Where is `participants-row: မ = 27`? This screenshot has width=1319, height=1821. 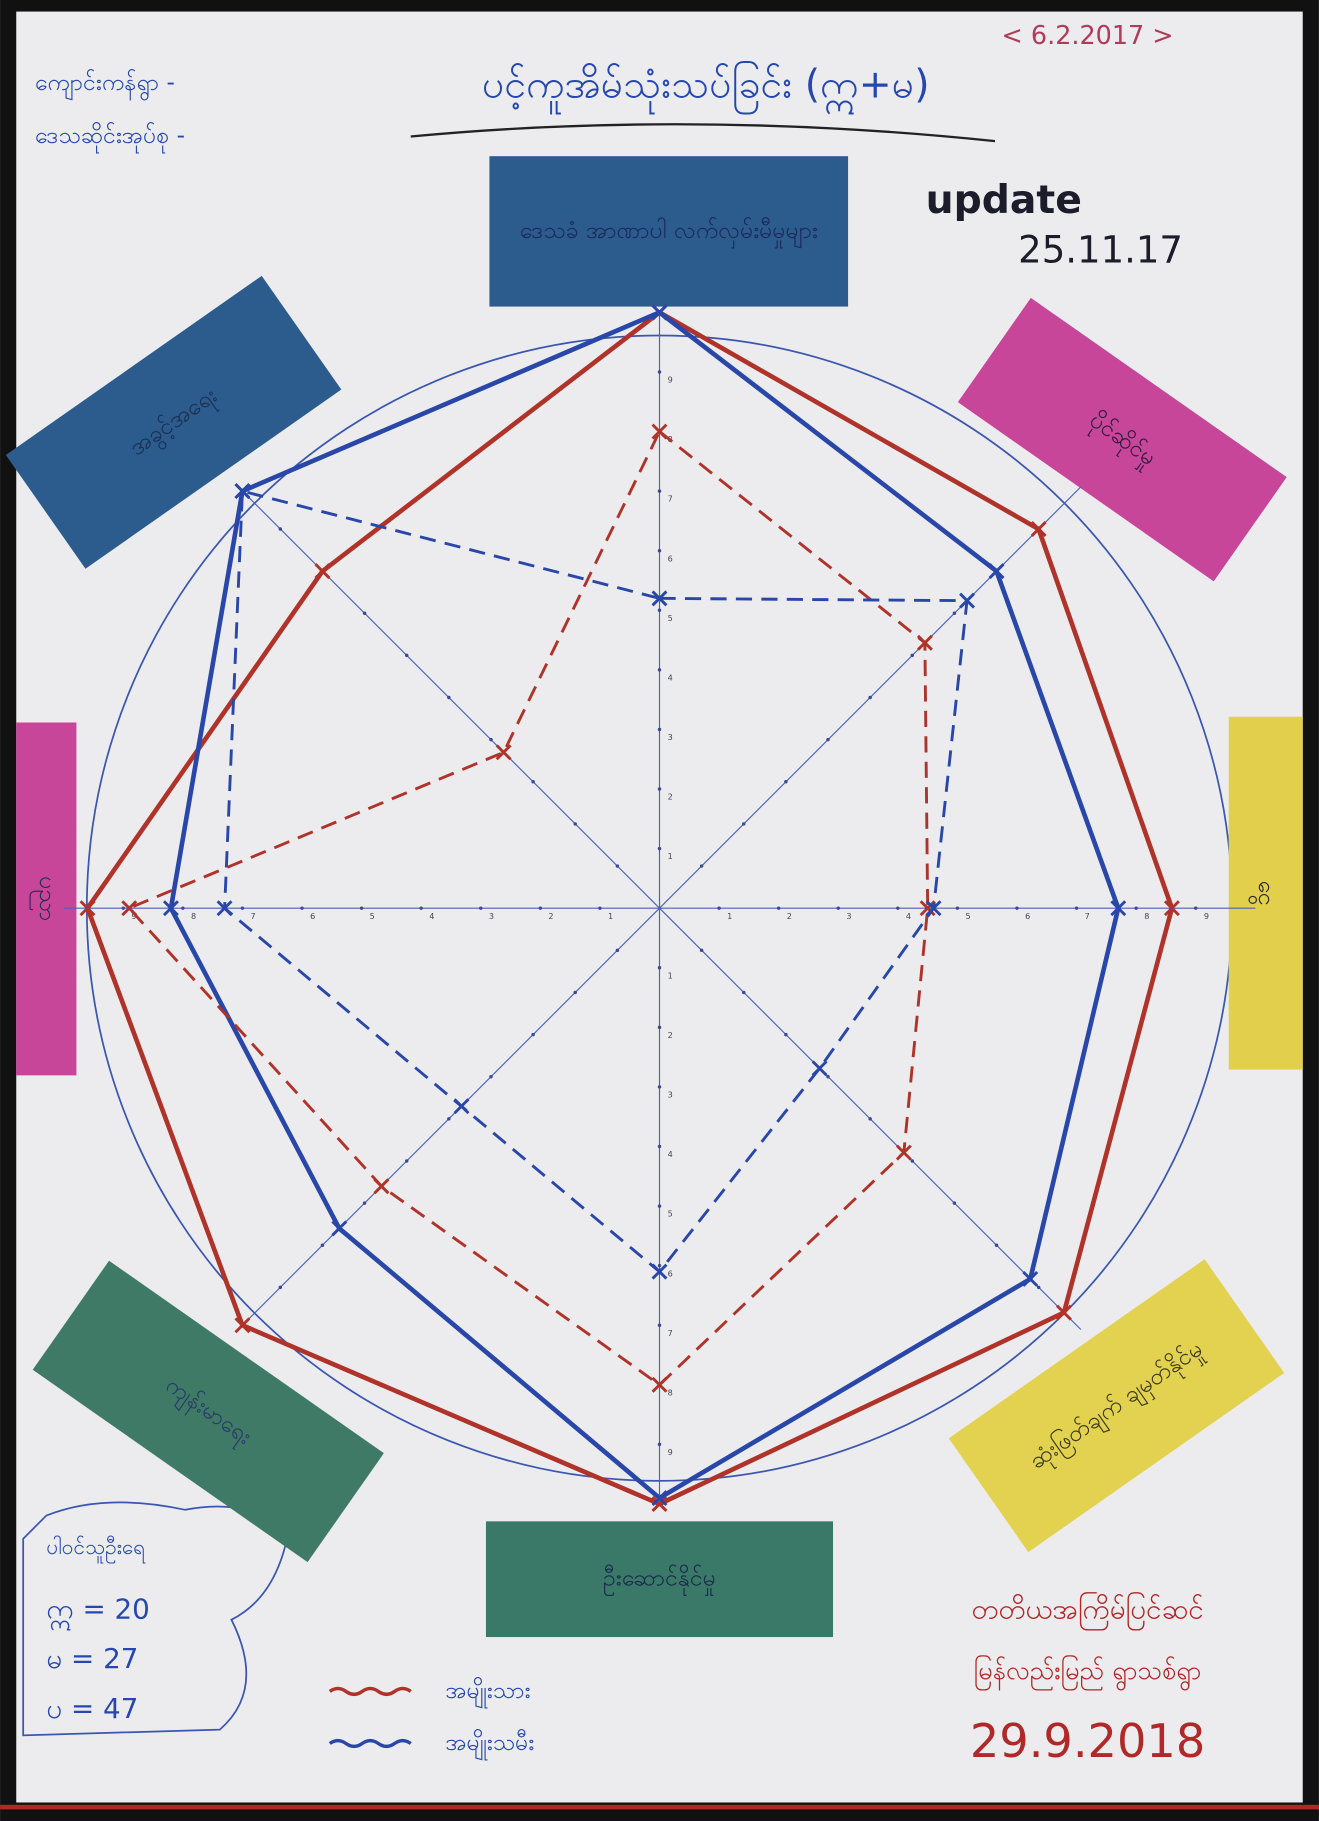 participants-row: မ = 27 is located at coordinates (92, 1658).